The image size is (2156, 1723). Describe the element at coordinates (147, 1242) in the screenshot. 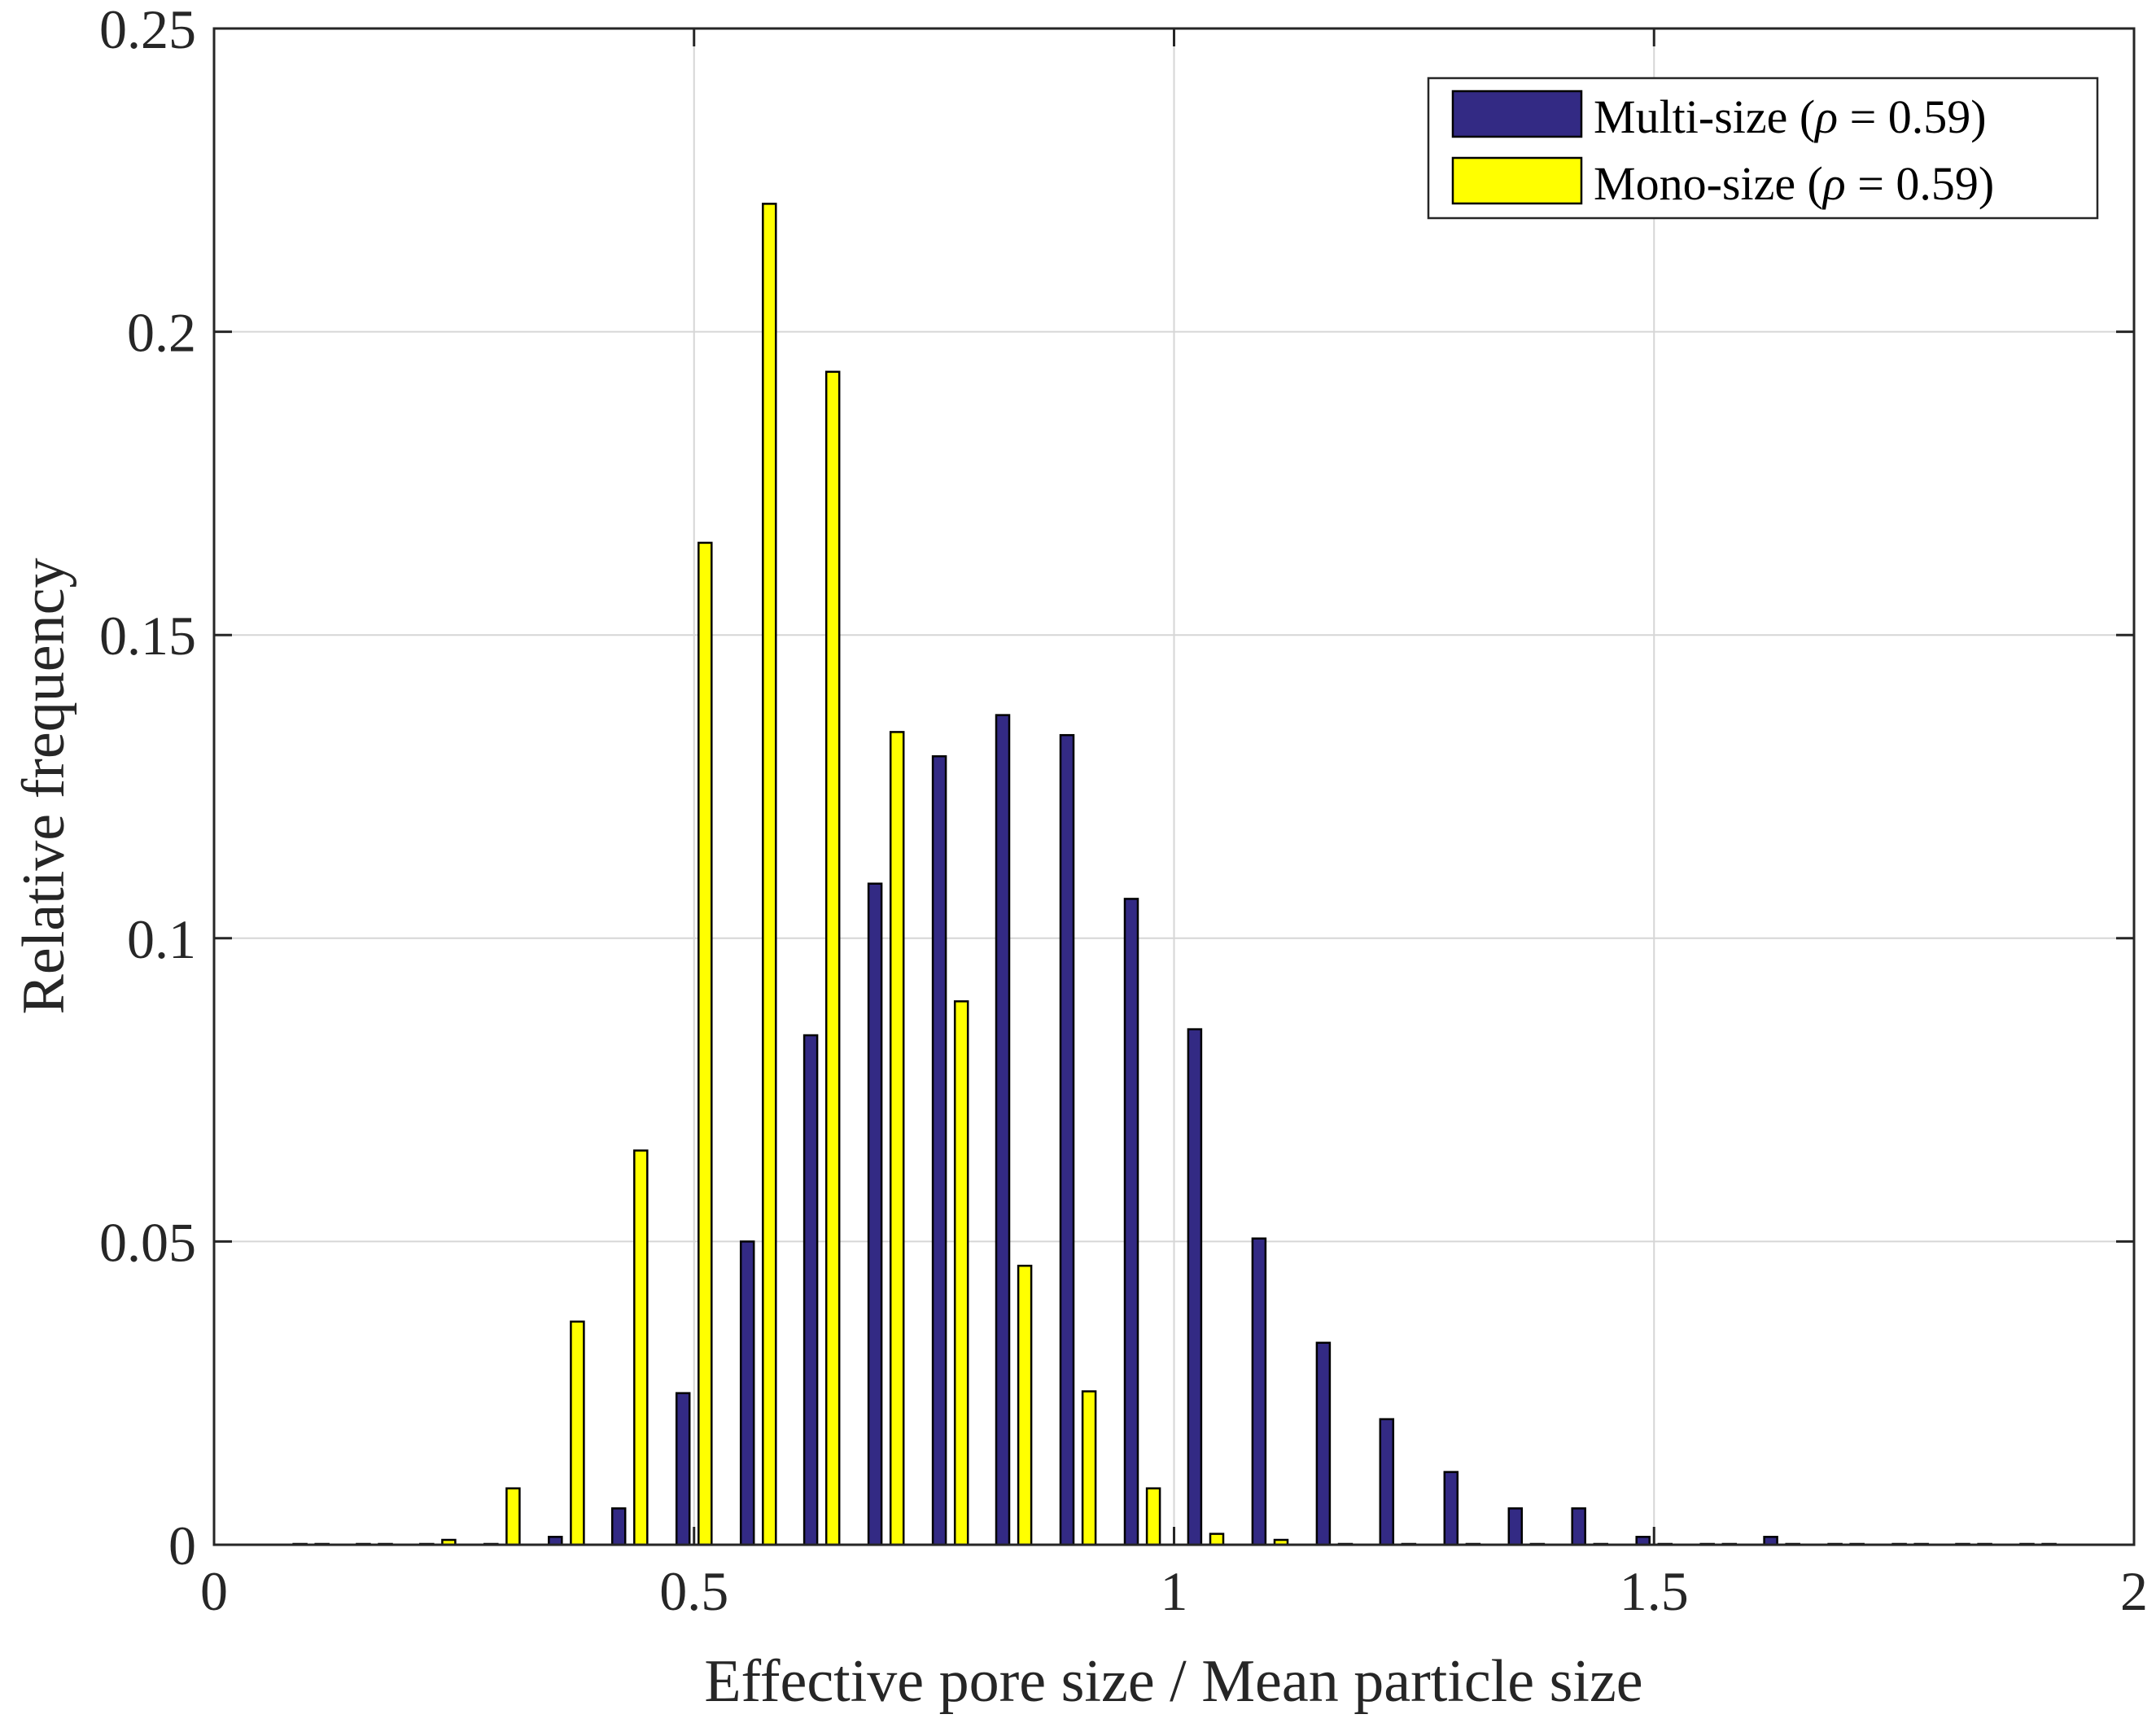

I see `y-tick-label: 0.05` at that location.